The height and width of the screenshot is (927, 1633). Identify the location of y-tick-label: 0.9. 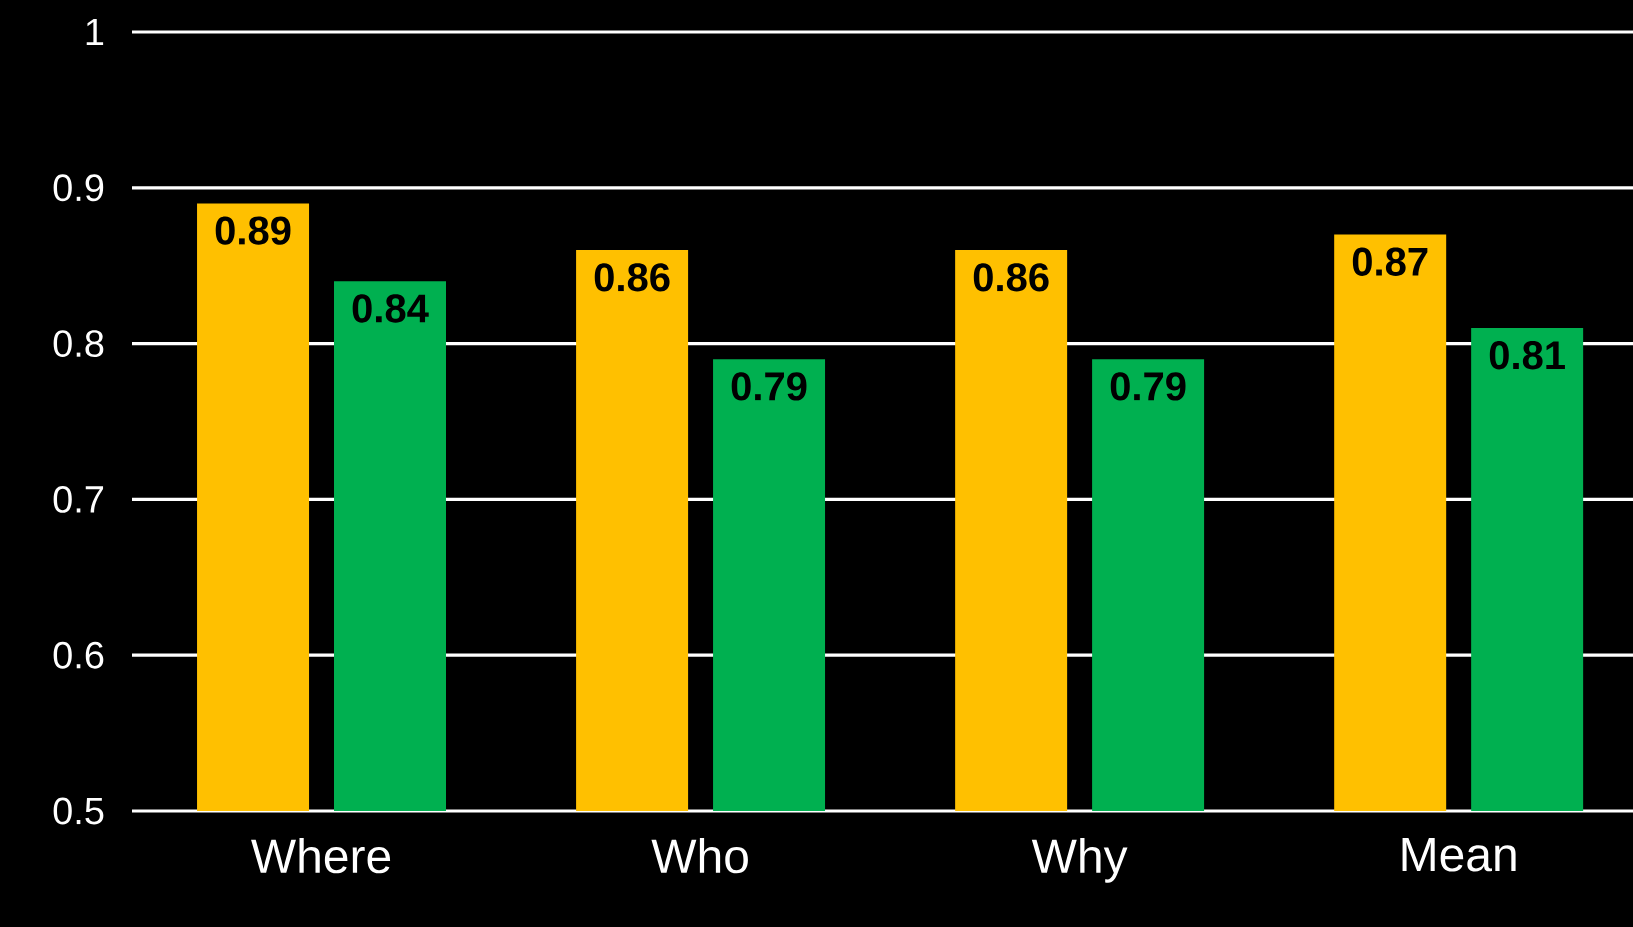
(78, 188).